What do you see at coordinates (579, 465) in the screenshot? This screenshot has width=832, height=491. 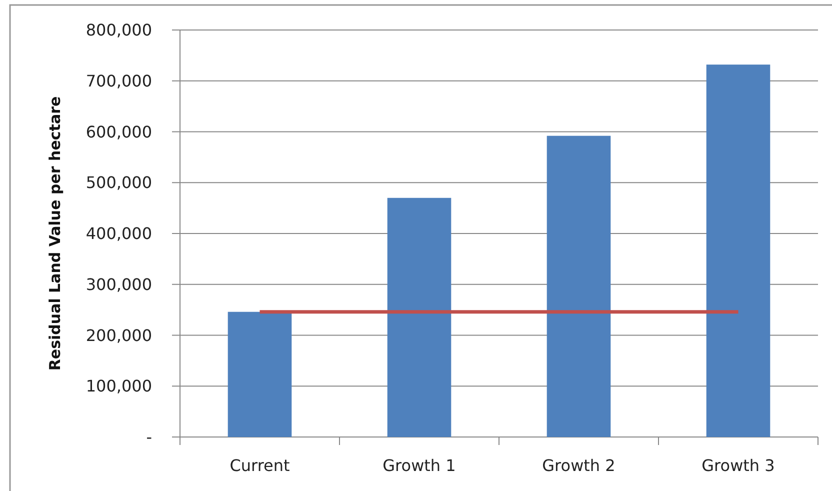 I see `x-tick-label: Growth 2` at bounding box center [579, 465].